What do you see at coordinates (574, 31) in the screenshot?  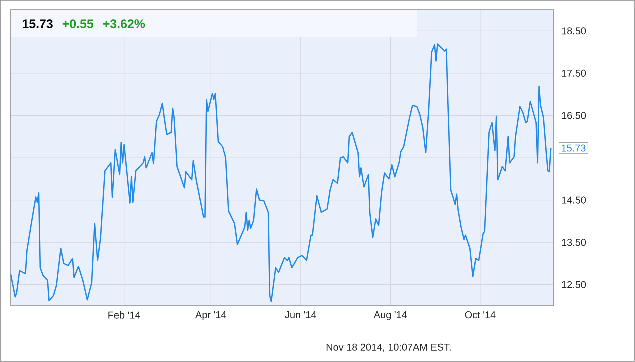 I see `y-tick-label: 18.50` at bounding box center [574, 31].